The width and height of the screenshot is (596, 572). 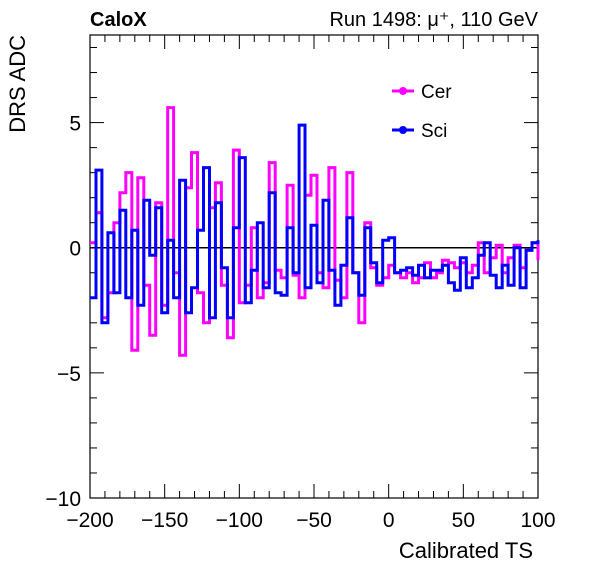 What do you see at coordinates (17, 84) in the screenshot?
I see `y-axis-title: DRS ADC` at bounding box center [17, 84].